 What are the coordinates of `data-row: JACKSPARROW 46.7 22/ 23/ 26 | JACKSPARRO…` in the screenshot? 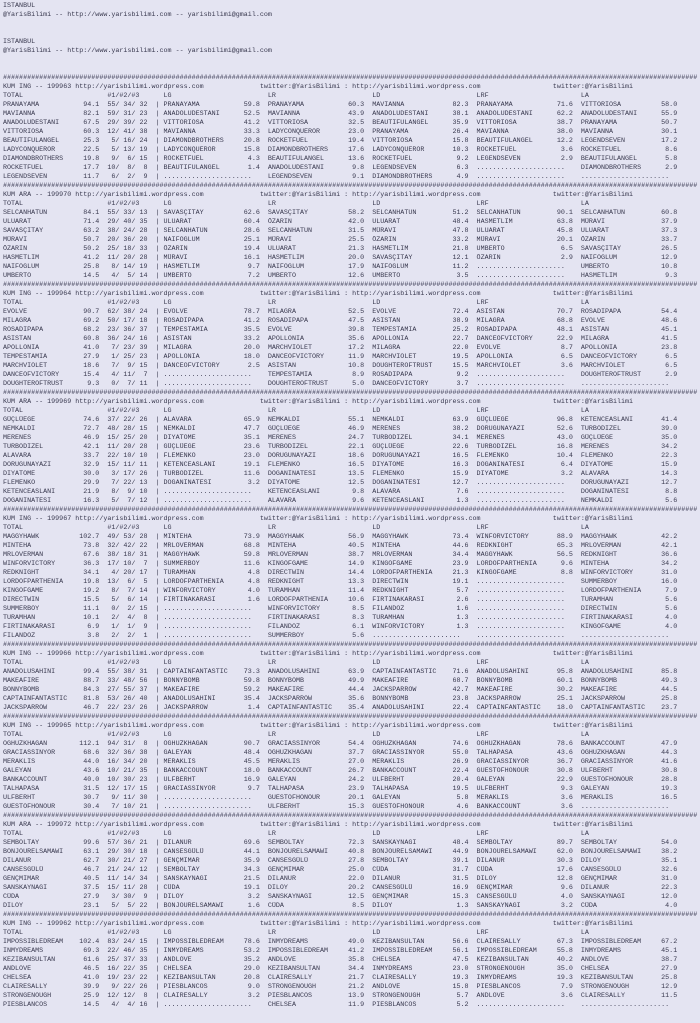 It's located at (340, 708).